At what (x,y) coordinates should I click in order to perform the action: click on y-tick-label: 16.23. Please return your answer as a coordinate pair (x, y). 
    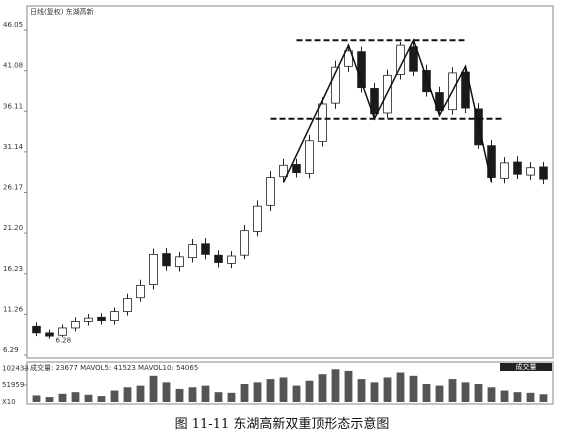
    Looking at the image, I should click on (13, 269).